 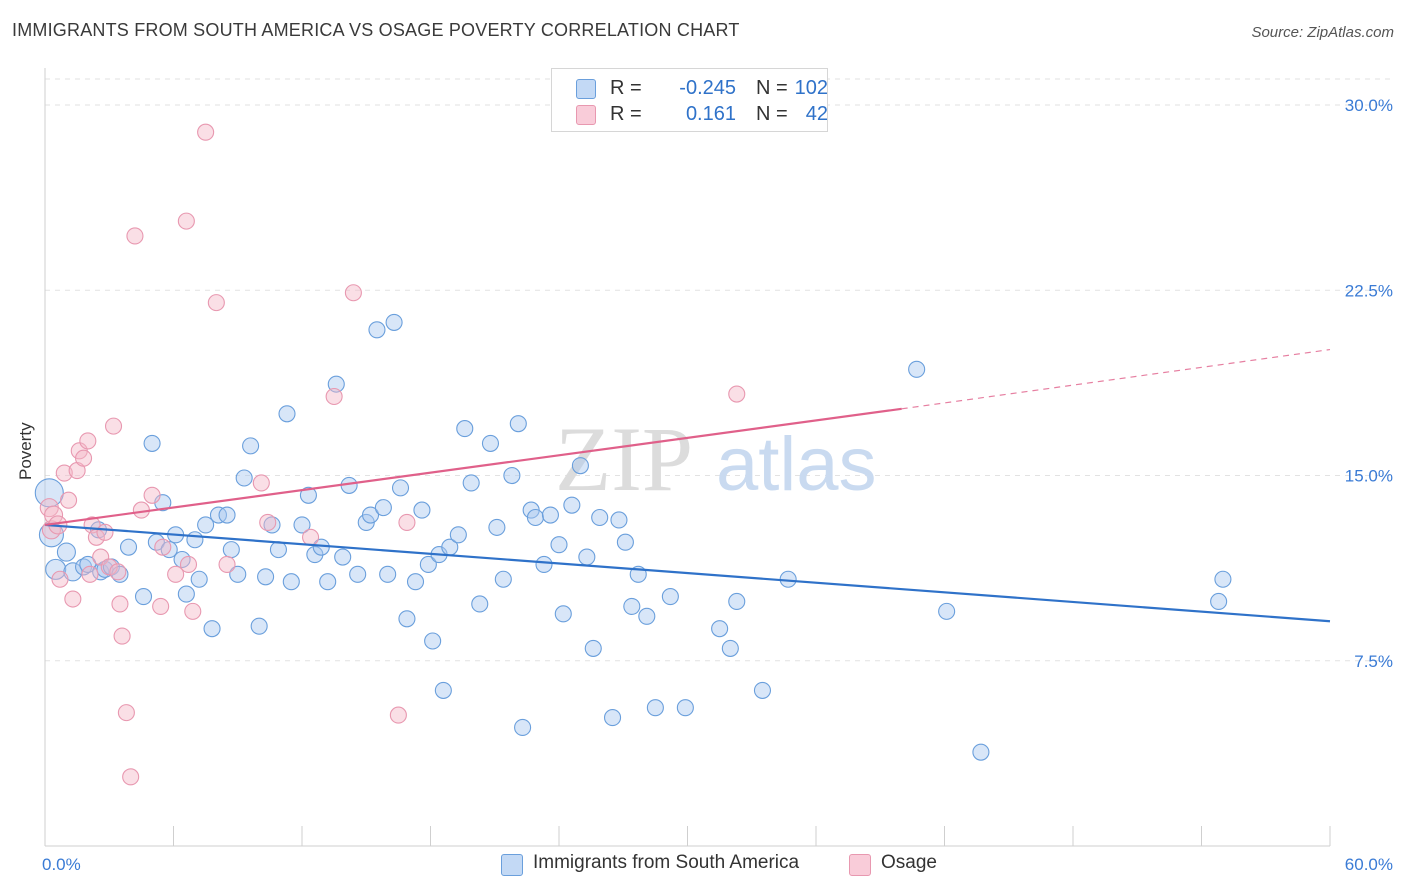 What do you see at coordinates (689, 100) in the screenshot?
I see `stats-legend: R = -0.245 N = 102 R = 0.161 N = 42` at bounding box center [689, 100].